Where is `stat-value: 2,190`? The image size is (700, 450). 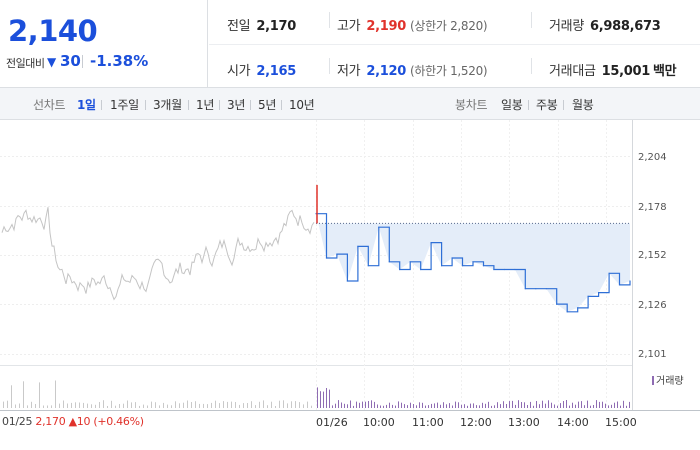
stat-value: 2,190 is located at coordinates (386, 26).